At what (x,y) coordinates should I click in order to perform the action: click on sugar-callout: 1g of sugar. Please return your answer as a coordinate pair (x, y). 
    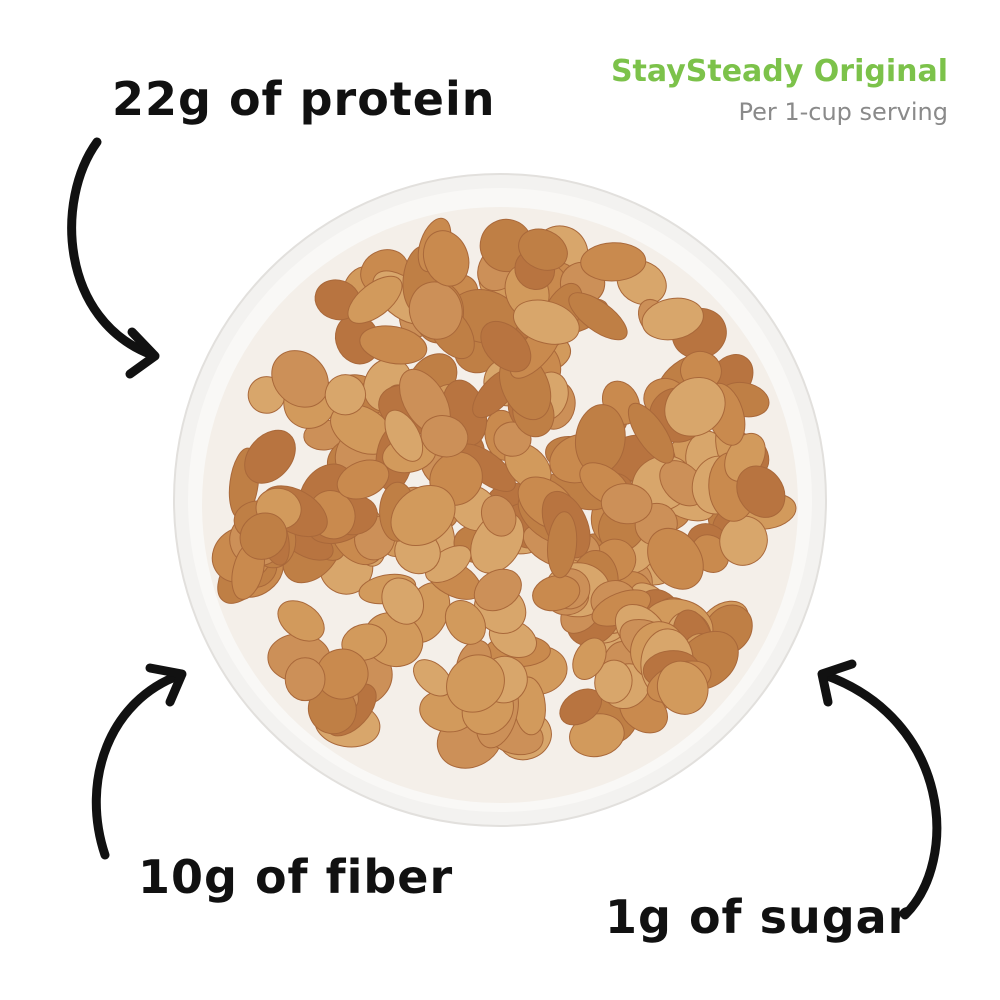
    Looking at the image, I should click on (758, 917).